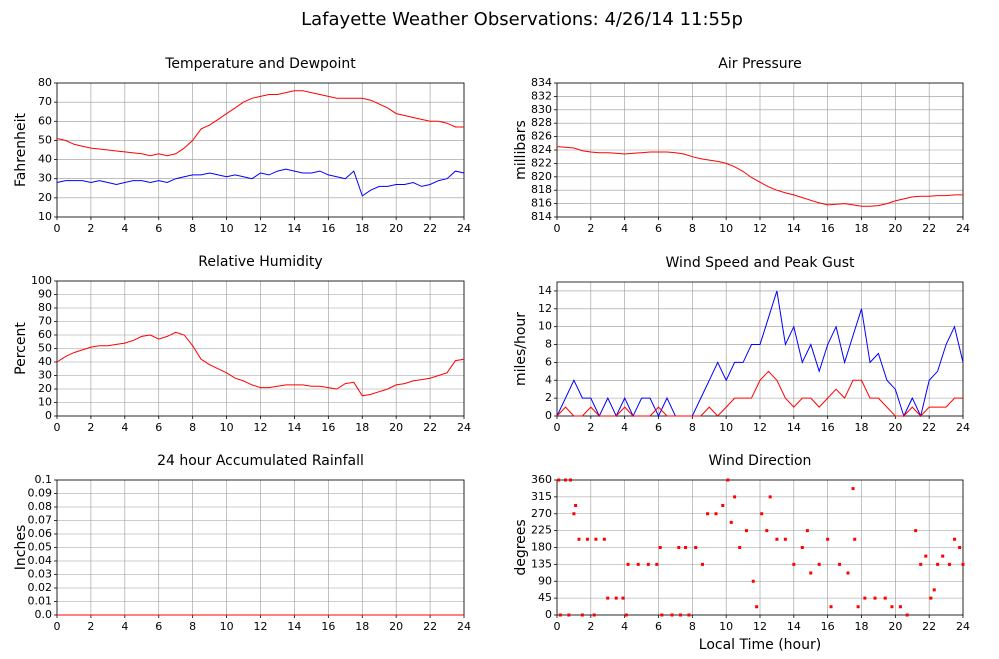 This screenshot has width=999, height=659. What do you see at coordinates (45, 139) in the screenshot?
I see `y-tick-label: 50` at bounding box center [45, 139].